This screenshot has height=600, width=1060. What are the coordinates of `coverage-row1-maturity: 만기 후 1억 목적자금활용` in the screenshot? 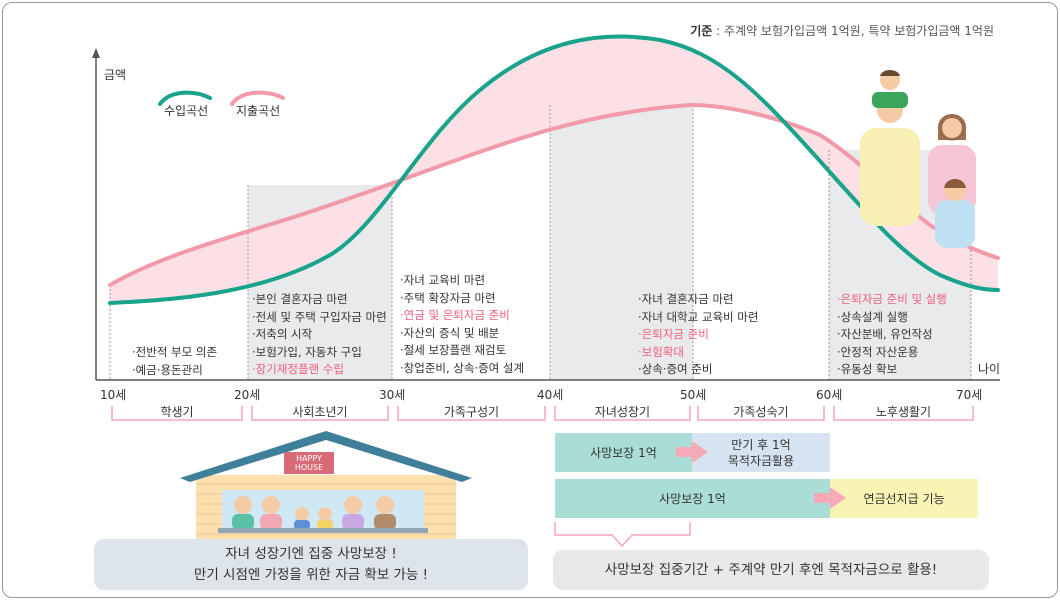 It's located at (761, 452).